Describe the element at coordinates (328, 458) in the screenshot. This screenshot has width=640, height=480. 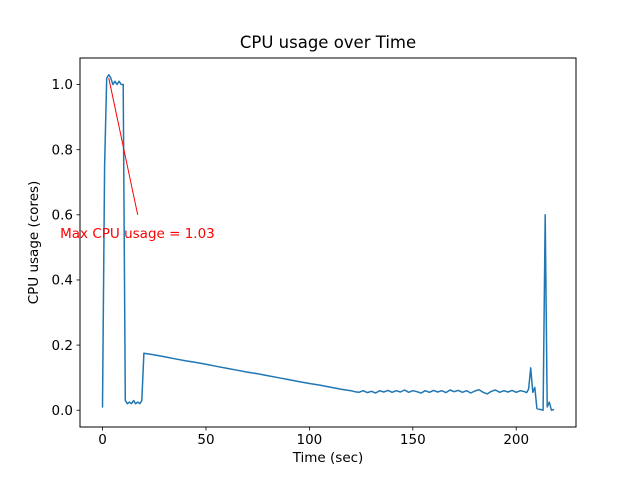
I see `x-axis-label: Time (sec)` at that location.